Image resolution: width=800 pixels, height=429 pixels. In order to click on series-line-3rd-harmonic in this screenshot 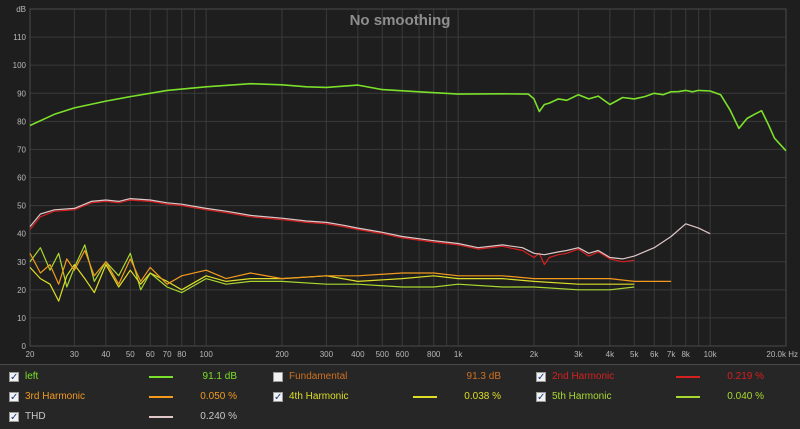, I will do `click(350, 267)`.